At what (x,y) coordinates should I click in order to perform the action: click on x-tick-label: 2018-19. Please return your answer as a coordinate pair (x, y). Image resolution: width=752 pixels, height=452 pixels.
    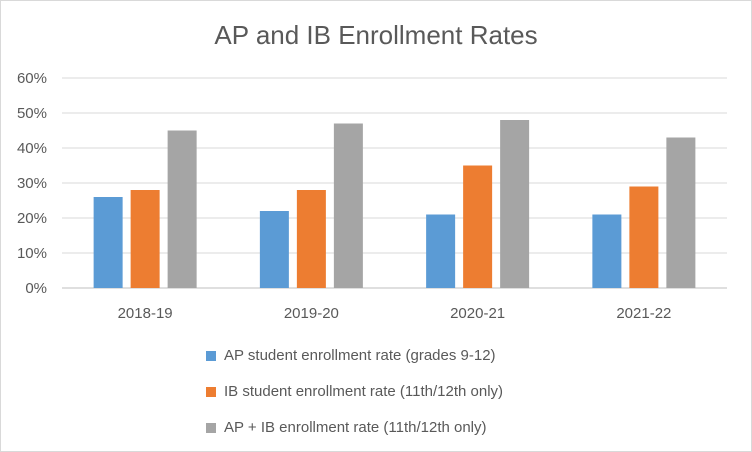
    Looking at the image, I should click on (145, 313).